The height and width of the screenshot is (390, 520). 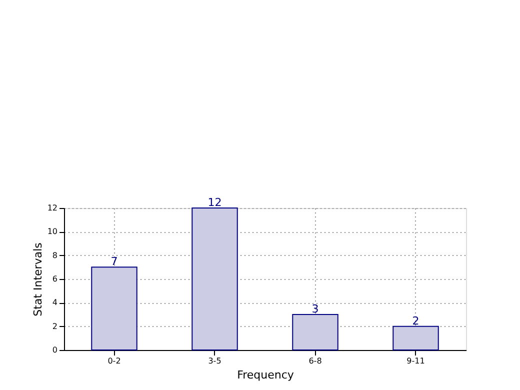 I want to click on y-tick-label: 10, so click(x=52, y=231).